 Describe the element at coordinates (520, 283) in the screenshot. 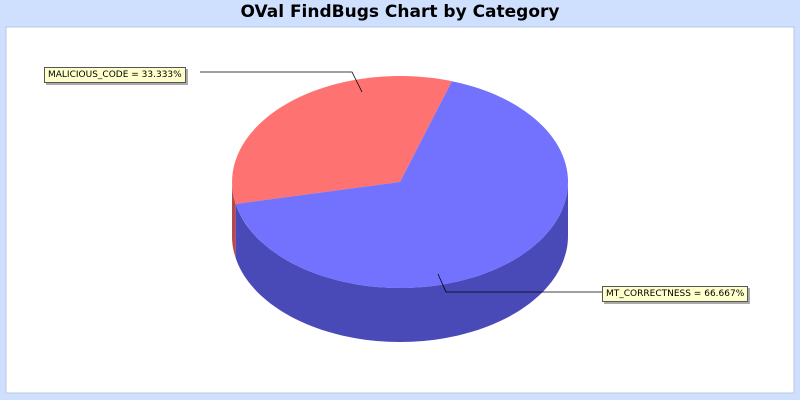

I see `leader-line-mt-correctness` at that location.